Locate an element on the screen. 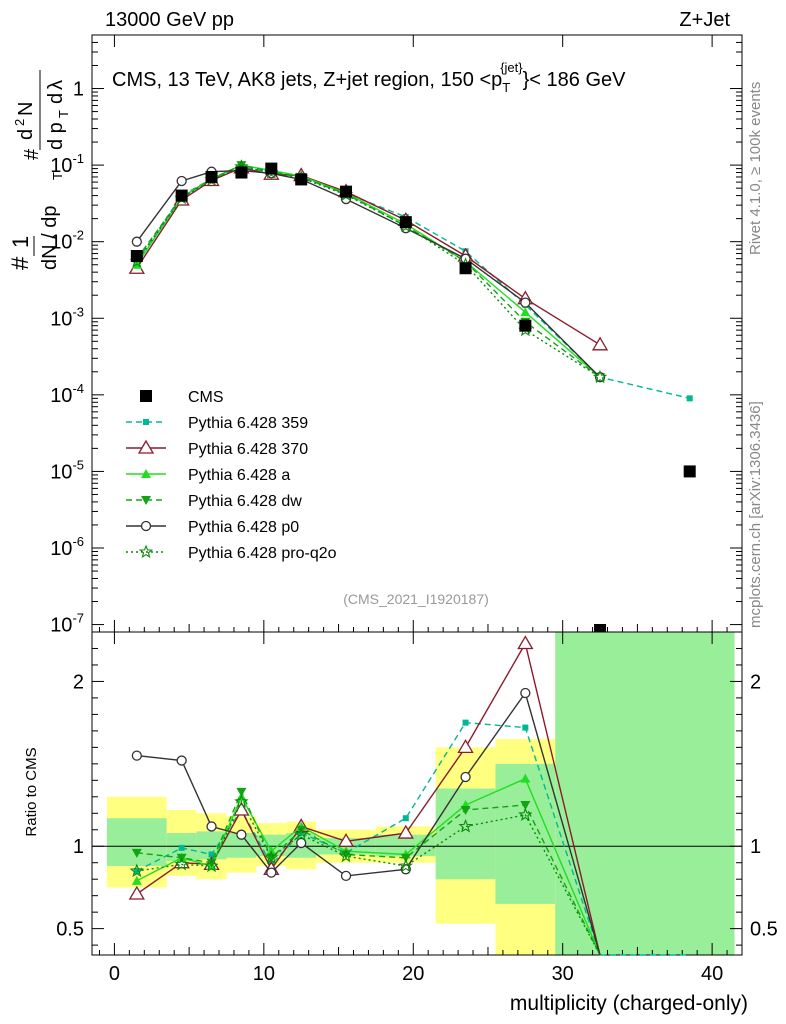 This screenshot has width=786, height=1024. y-tick-label-main-4: 10⁻³ is located at coordinates (67, 317).